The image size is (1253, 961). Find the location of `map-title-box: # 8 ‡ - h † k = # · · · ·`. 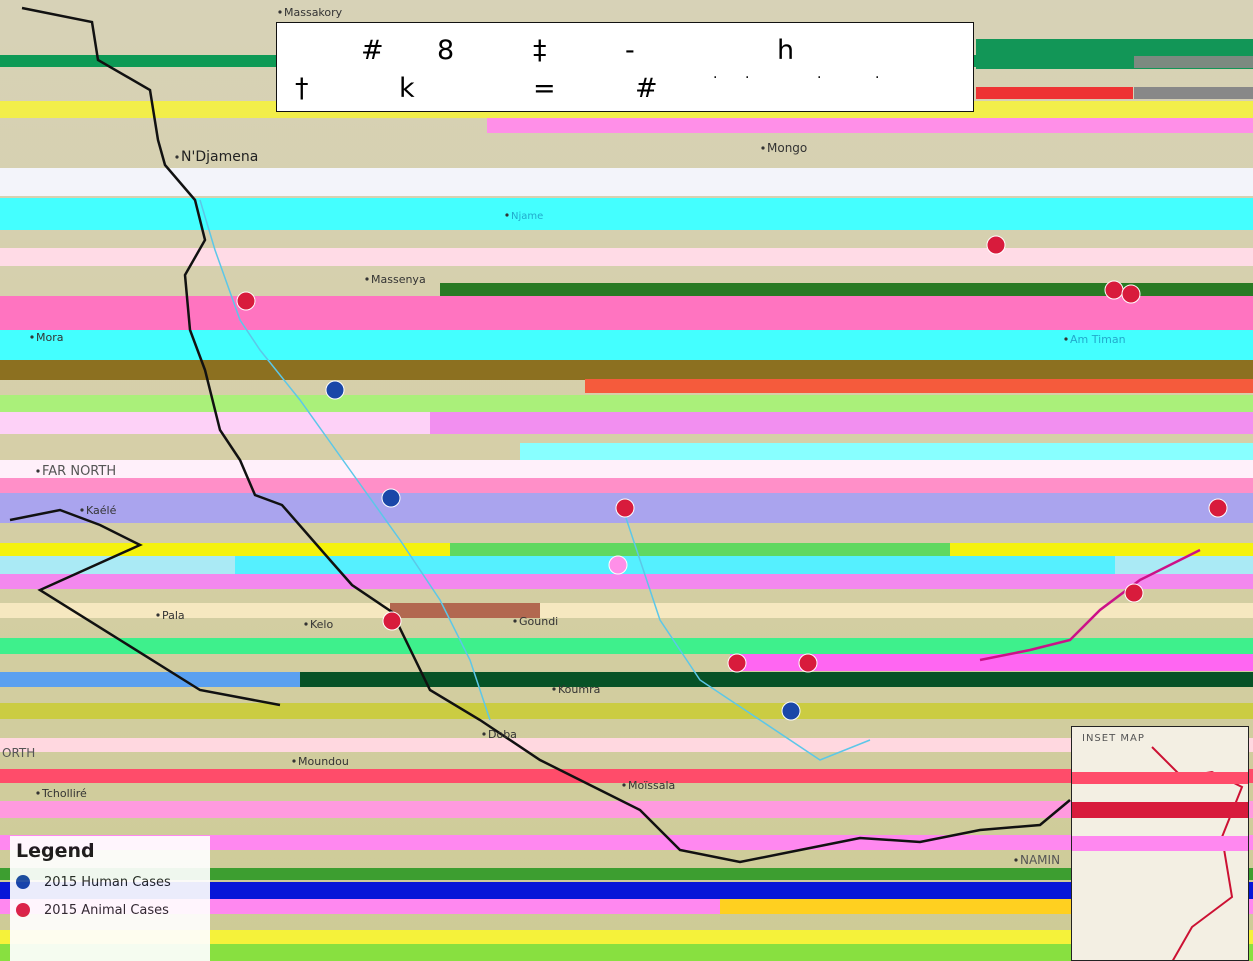

map-title-box: # 8 ‡ - h † k = # · · · · is located at coordinates (625, 67).